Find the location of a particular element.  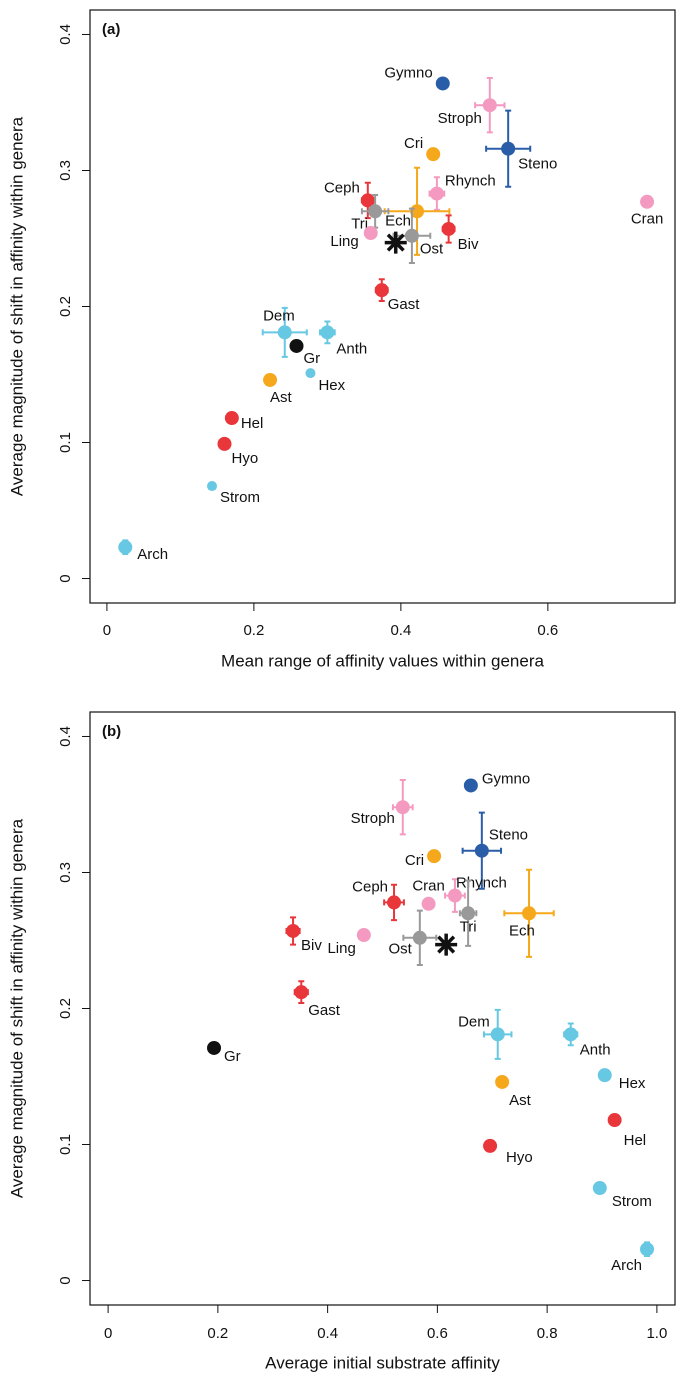

point-label: Gymno is located at coordinates (506, 778).